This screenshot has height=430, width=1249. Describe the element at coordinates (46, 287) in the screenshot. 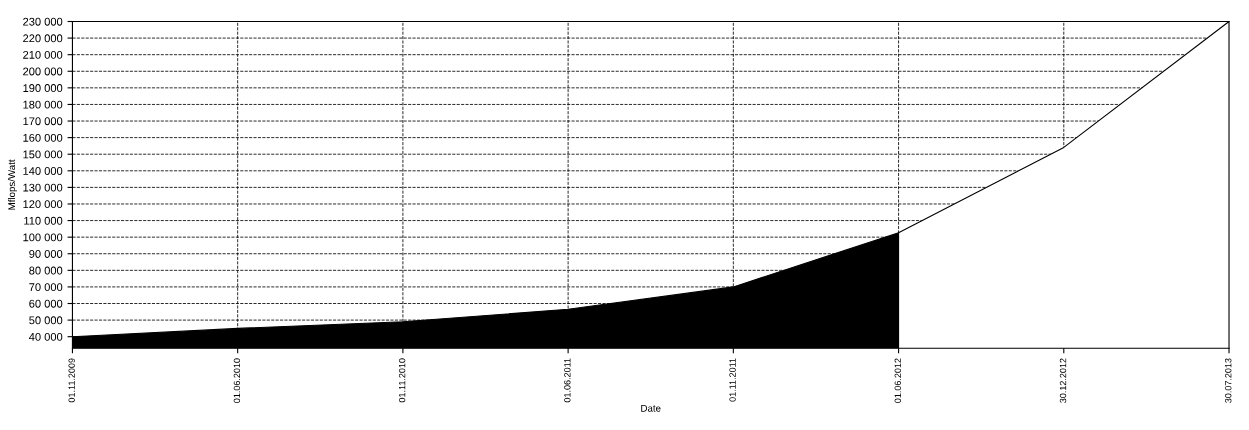

I see `y-tick-label: 70 000` at that location.